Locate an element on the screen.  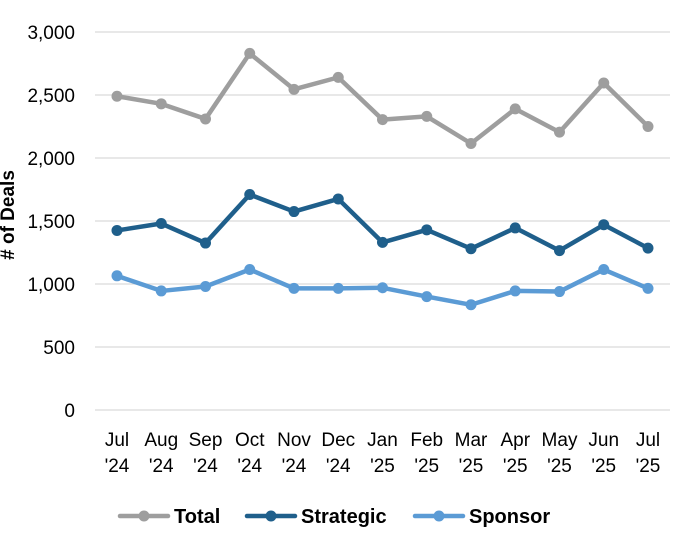
series-strategic is located at coordinates (382, 223).